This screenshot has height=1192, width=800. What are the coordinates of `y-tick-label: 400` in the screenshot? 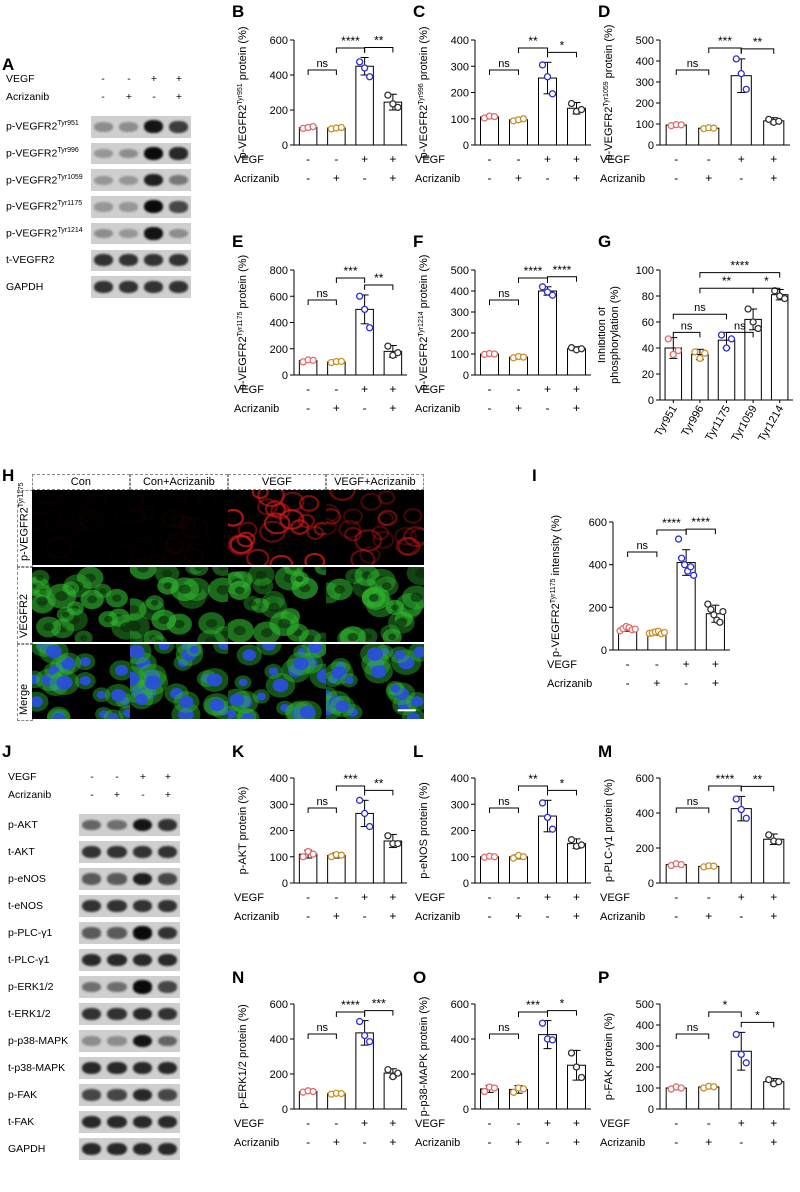 It's located at (645, 814).